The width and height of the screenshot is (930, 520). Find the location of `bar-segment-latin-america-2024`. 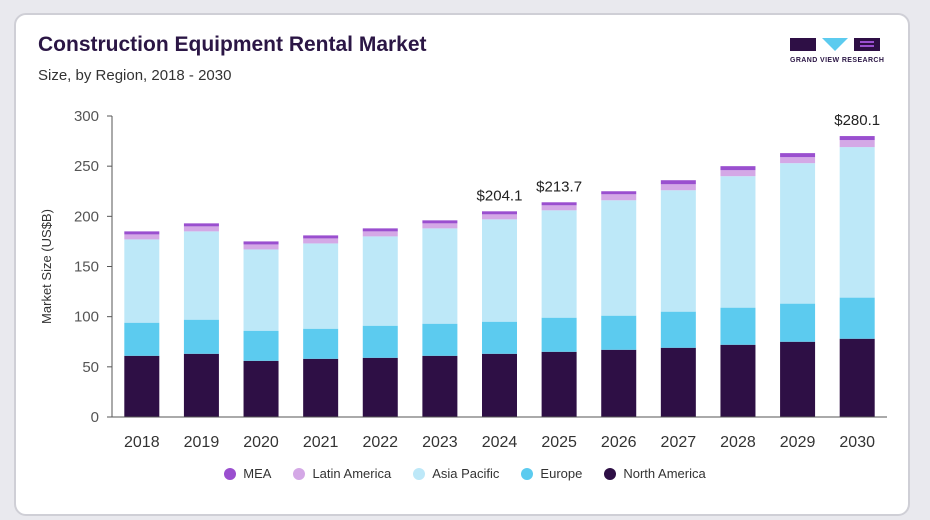

bar-segment-latin-america-2024 is located at coordinates (499, 217).